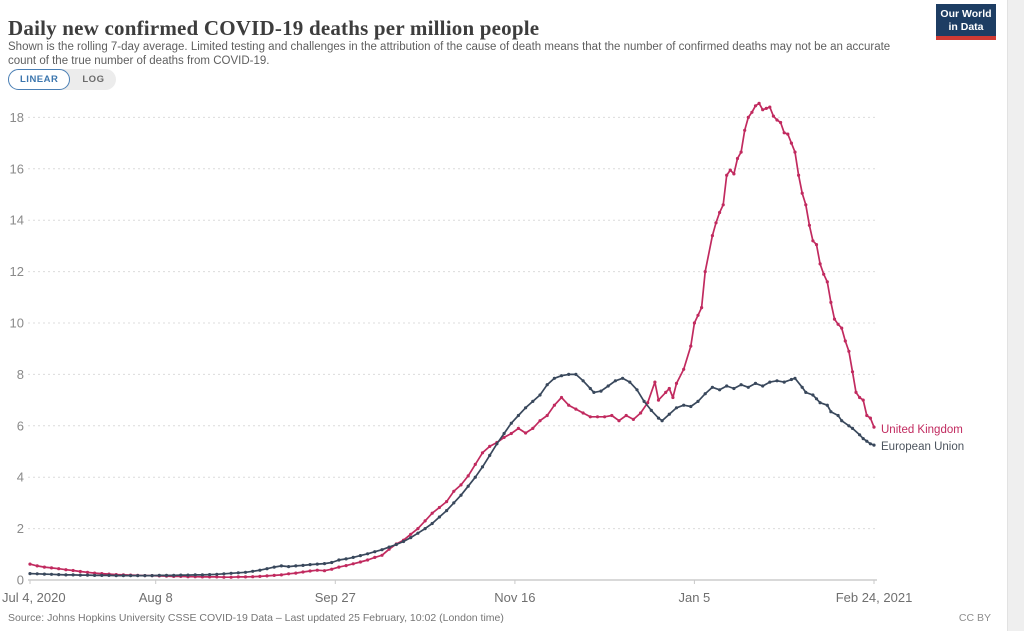 The image size is (1024, 631). I want to click on y-tick-label: 10, so click(17, 323).